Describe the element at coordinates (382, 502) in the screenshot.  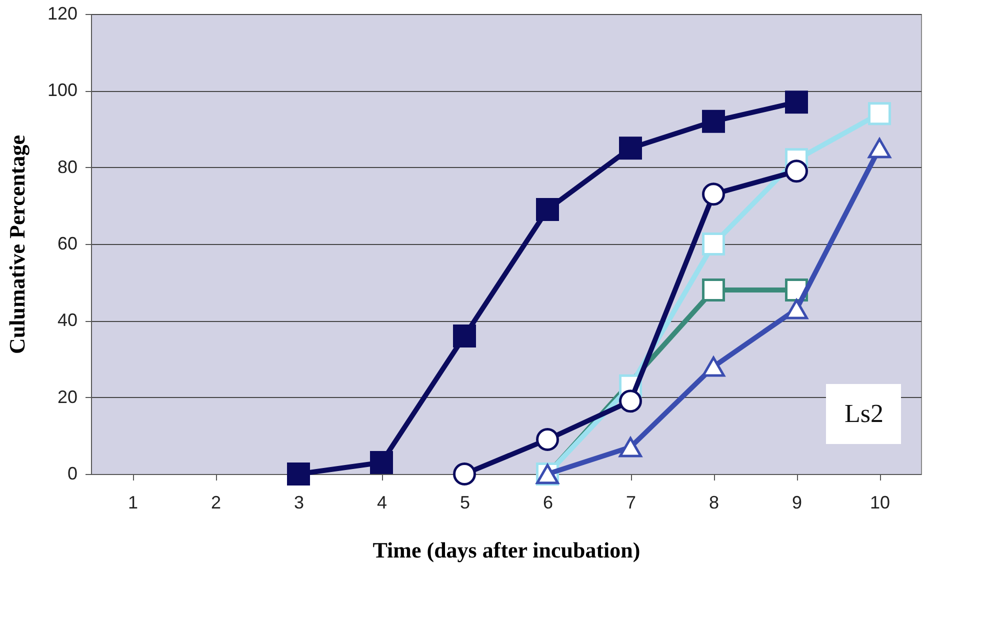
I see `x-tick-label: 4` at that location.